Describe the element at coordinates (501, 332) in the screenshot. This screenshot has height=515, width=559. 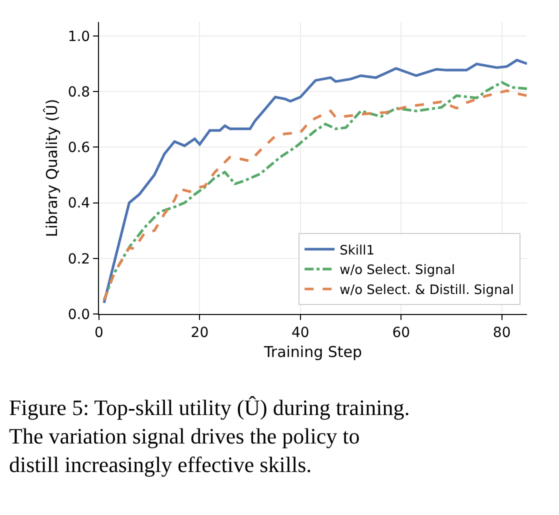
I see `x-tick-label: 80` at that location.